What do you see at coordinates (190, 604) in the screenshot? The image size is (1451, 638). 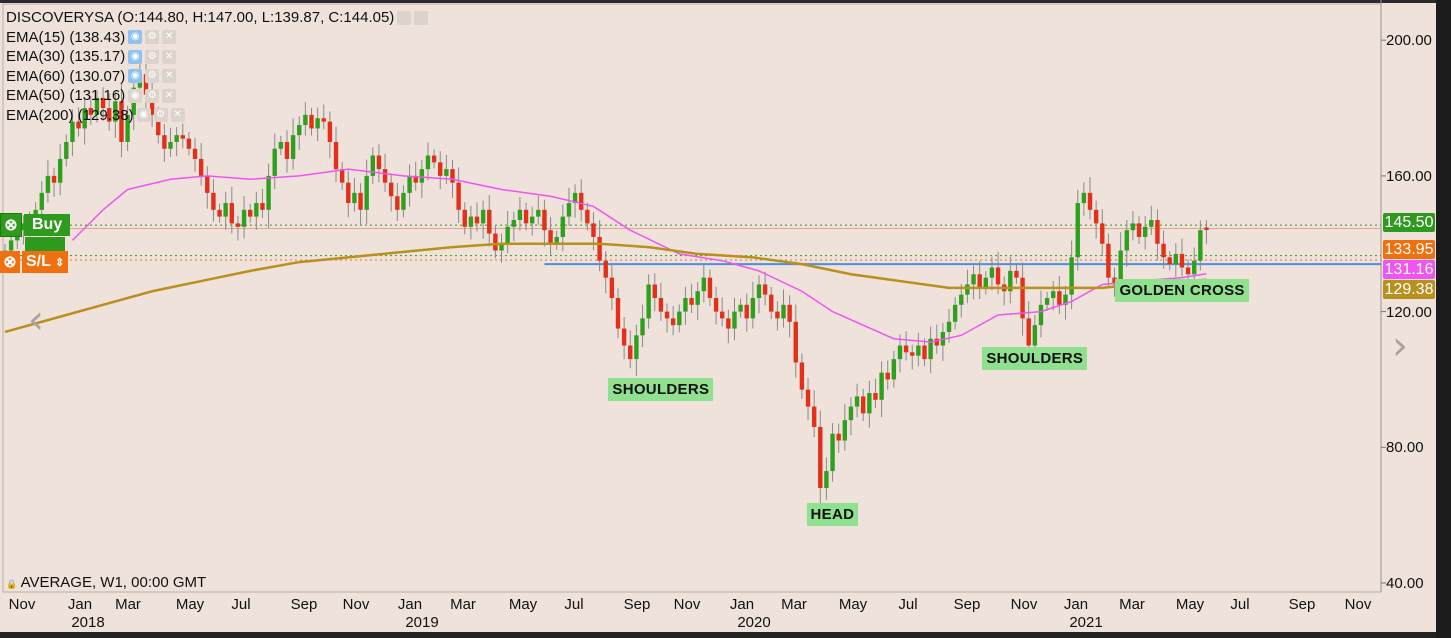 I see `x-tick-label: May` at bounding box center [190, 604].